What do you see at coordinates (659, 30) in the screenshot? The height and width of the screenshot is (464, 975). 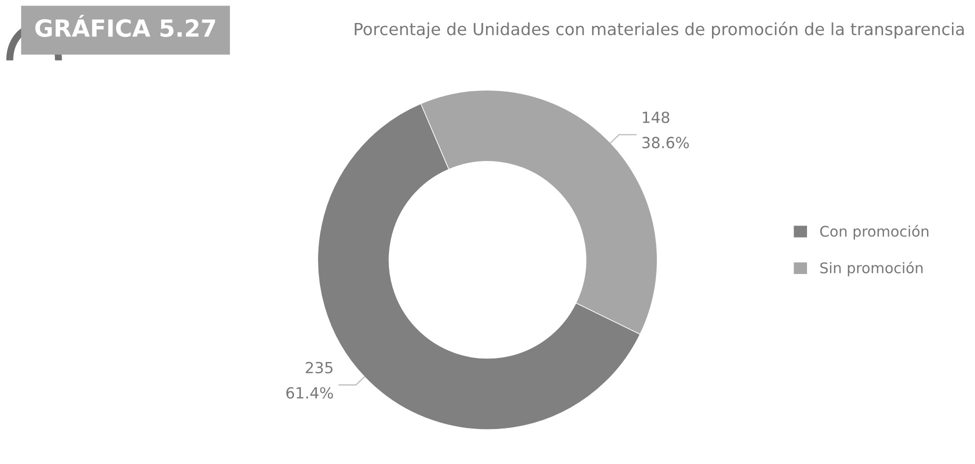 I see `chart-subtitle: Porcentaje de Unidades con materiales de promoción de la transparencia` at bounding box center [659, 30].